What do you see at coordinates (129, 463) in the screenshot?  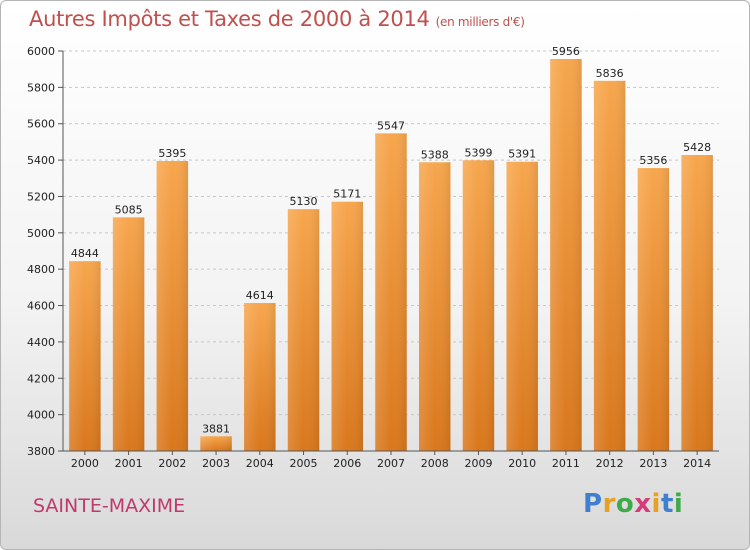 I see `x-tick-label: 2001` at bounding box center [129, 463].